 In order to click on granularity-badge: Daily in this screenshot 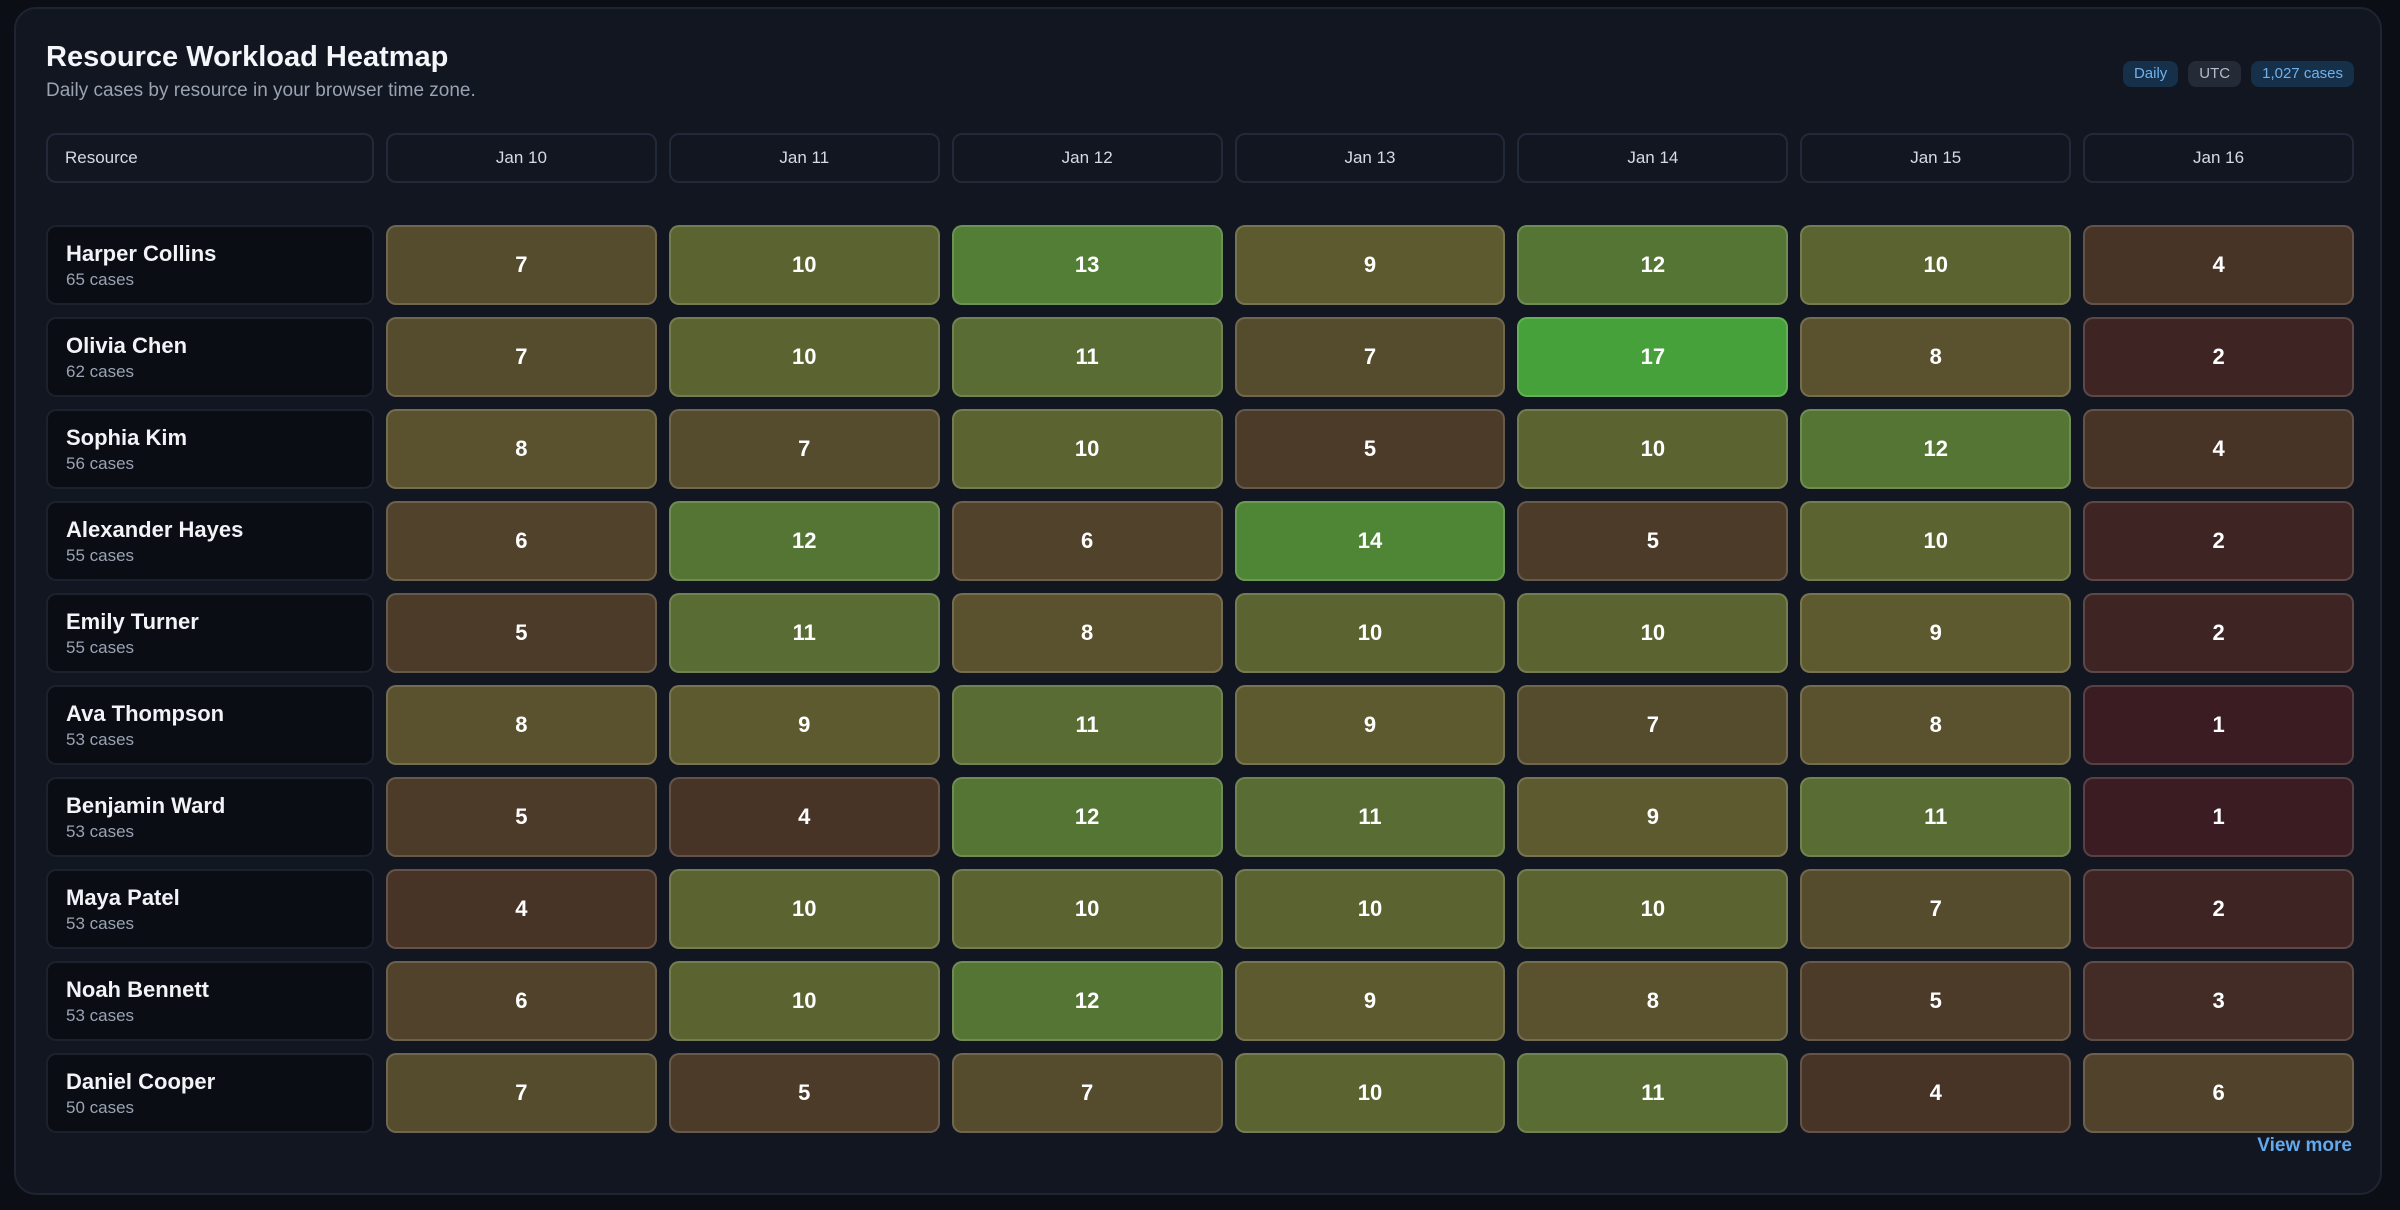, I will do `click(2150, 74)`.